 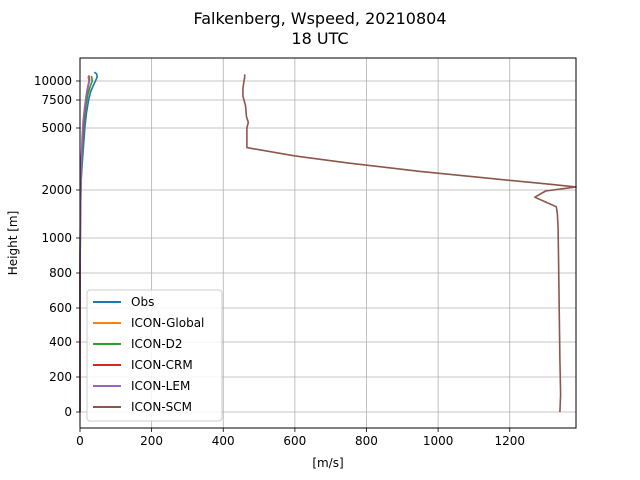 I want to click on x-tick-label: 800, so click(x=366, y=441).